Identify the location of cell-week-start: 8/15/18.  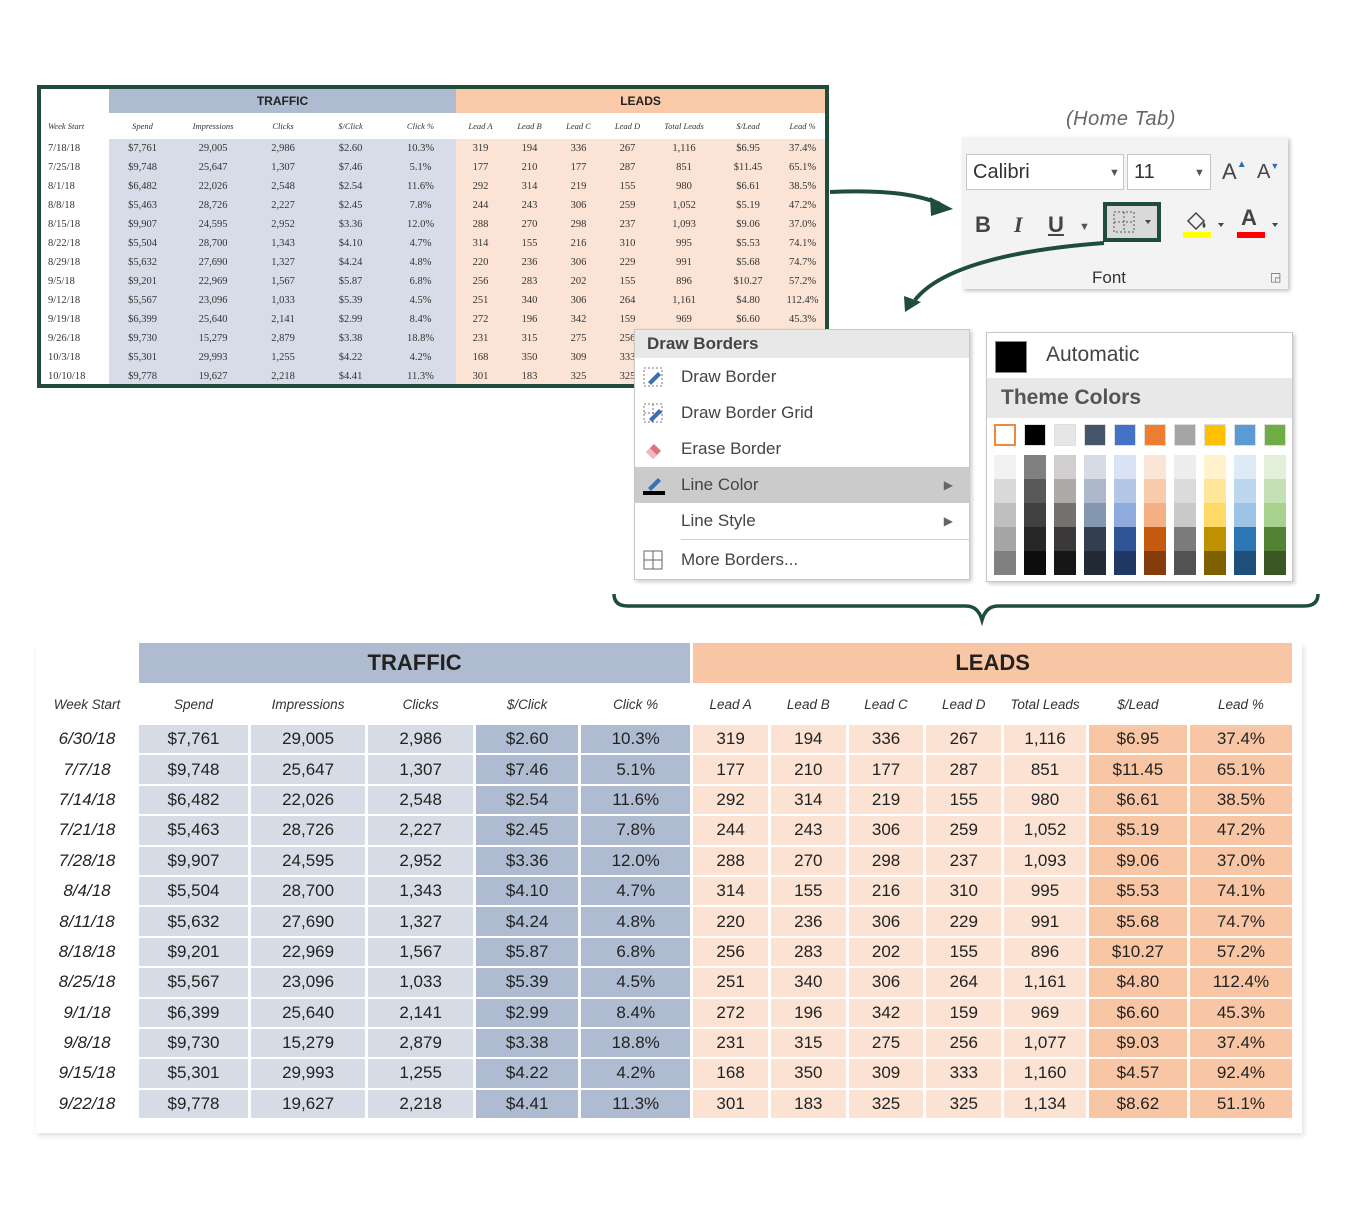
(64, 224).